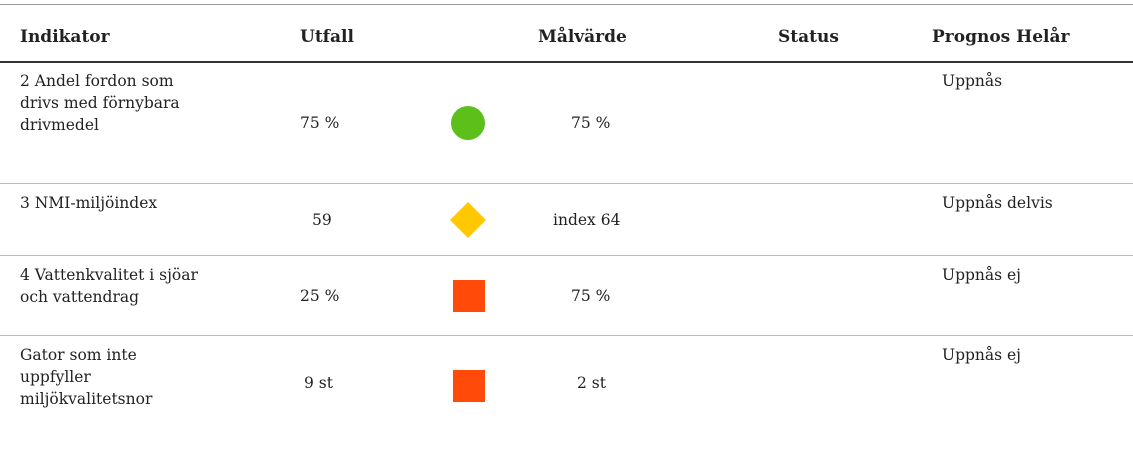 The image size is (1133, 456). What do you see at coordinates (109, 286) in the screenshot?
I see `indicator: 4 Vattenkvalitet i sjöar och vattendrag` at bounding box center [109, 286].